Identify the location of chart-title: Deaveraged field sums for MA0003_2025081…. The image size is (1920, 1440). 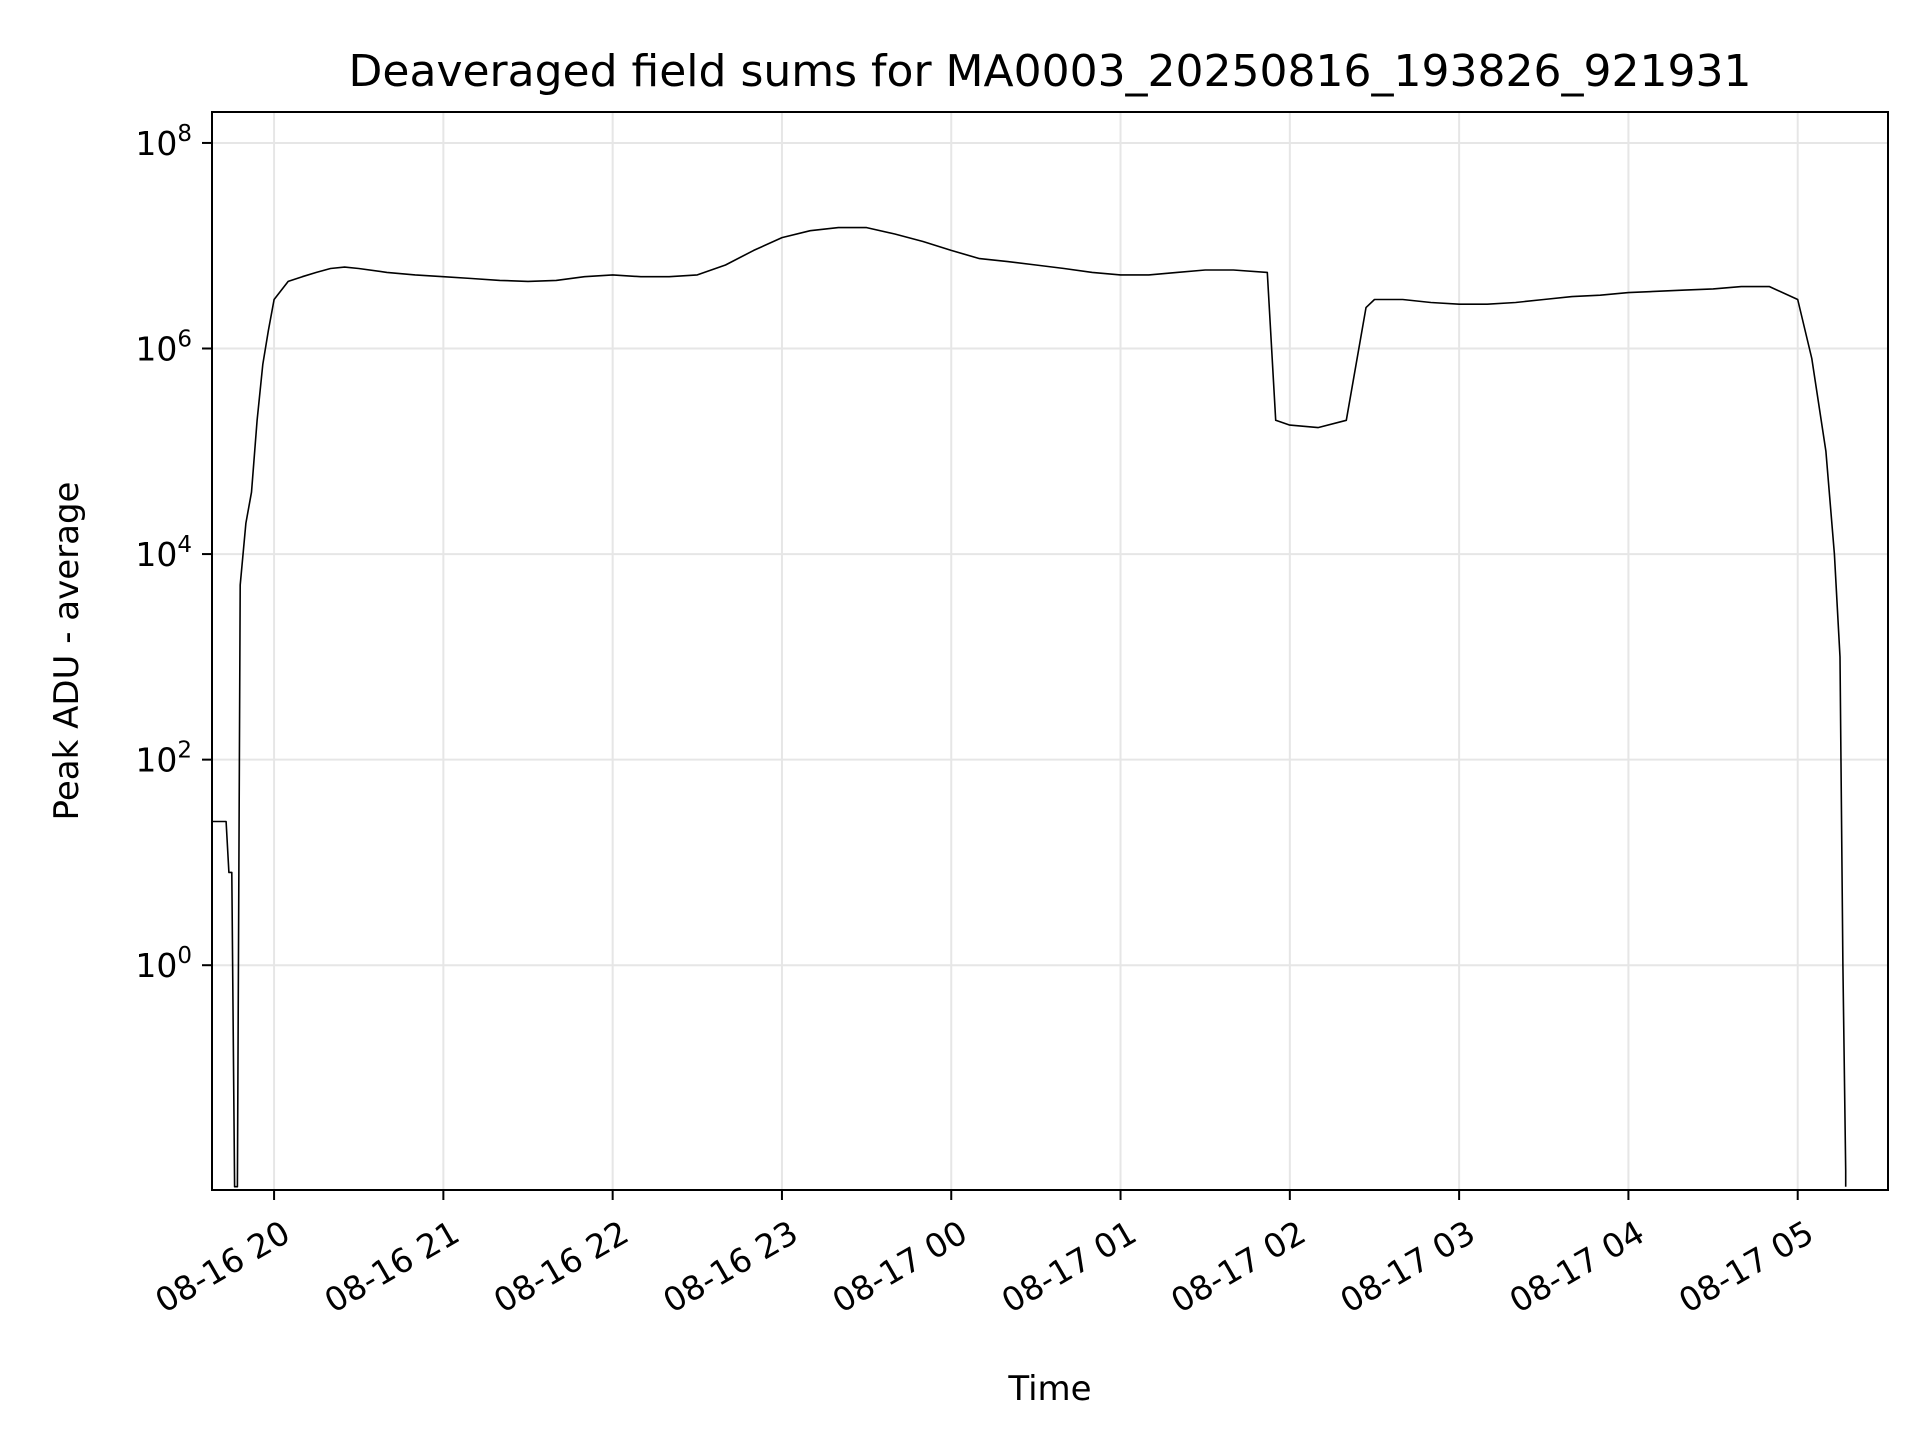
(1050, 71).